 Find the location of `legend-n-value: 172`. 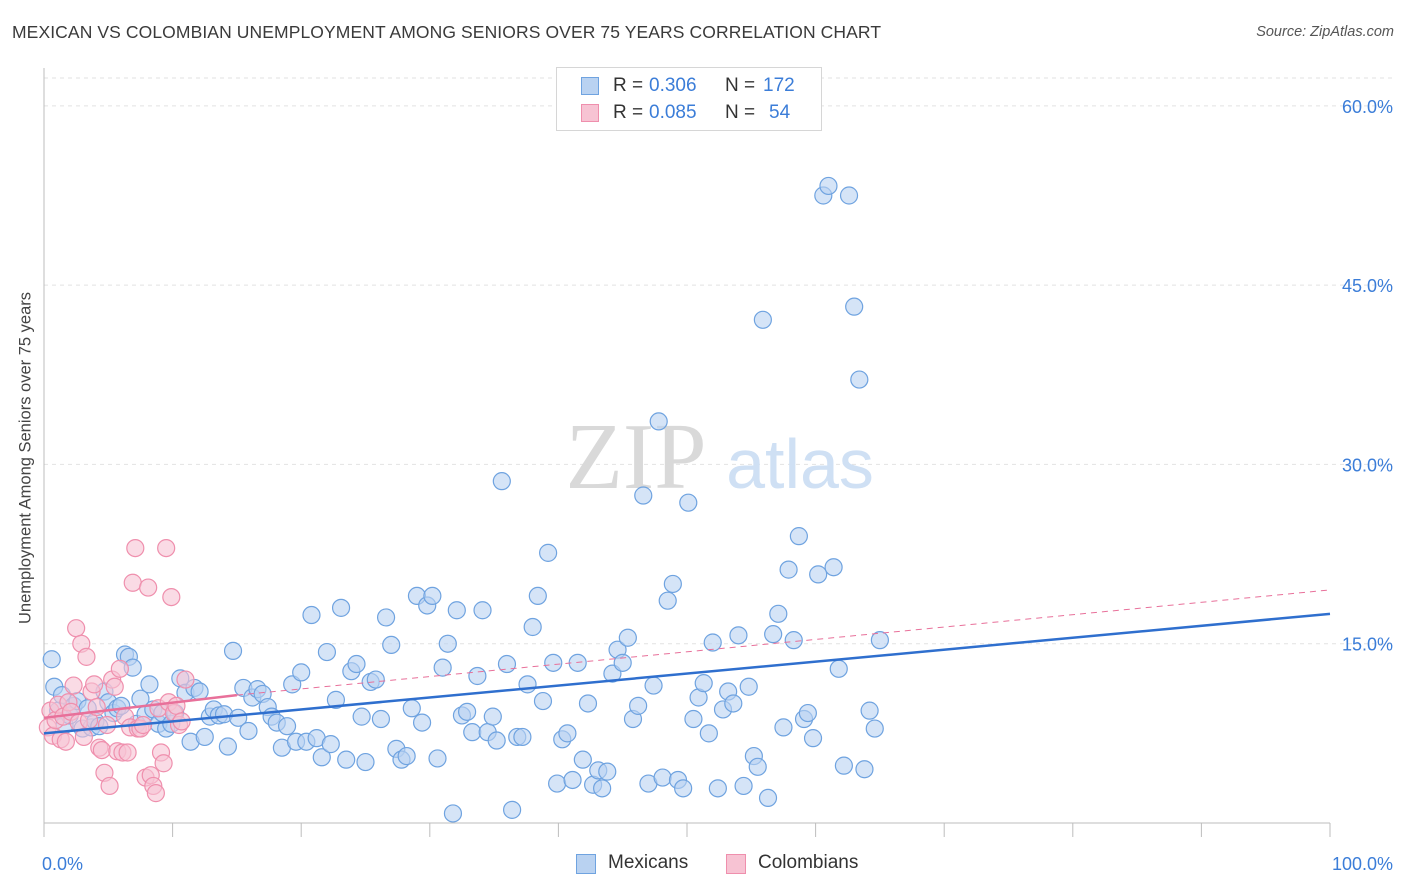

legend-n-value: 172 is located at coordinates (779, 85).